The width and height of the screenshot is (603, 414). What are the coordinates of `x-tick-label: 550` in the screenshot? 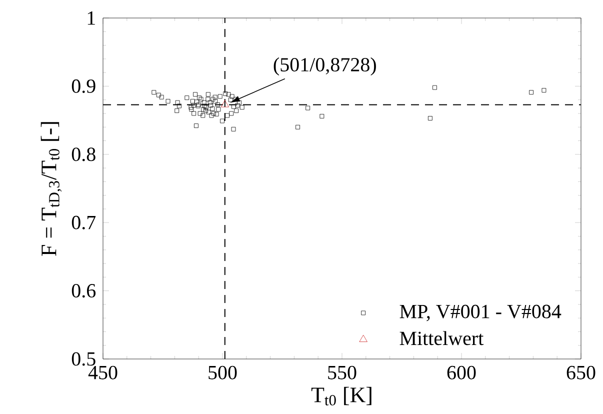 It's located at (342, 373).